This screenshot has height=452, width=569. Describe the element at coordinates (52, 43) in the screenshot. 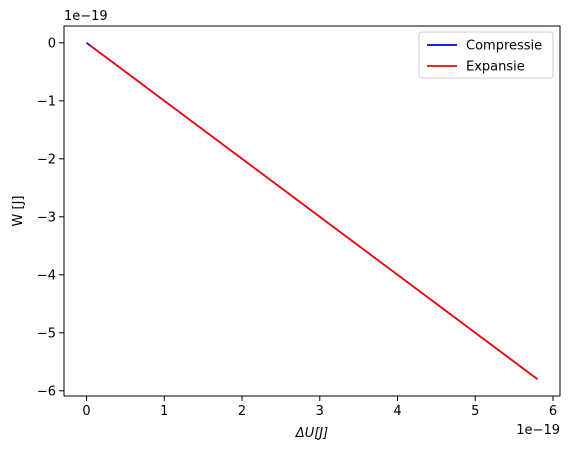

I see `y-tick-label: 0` at that location.